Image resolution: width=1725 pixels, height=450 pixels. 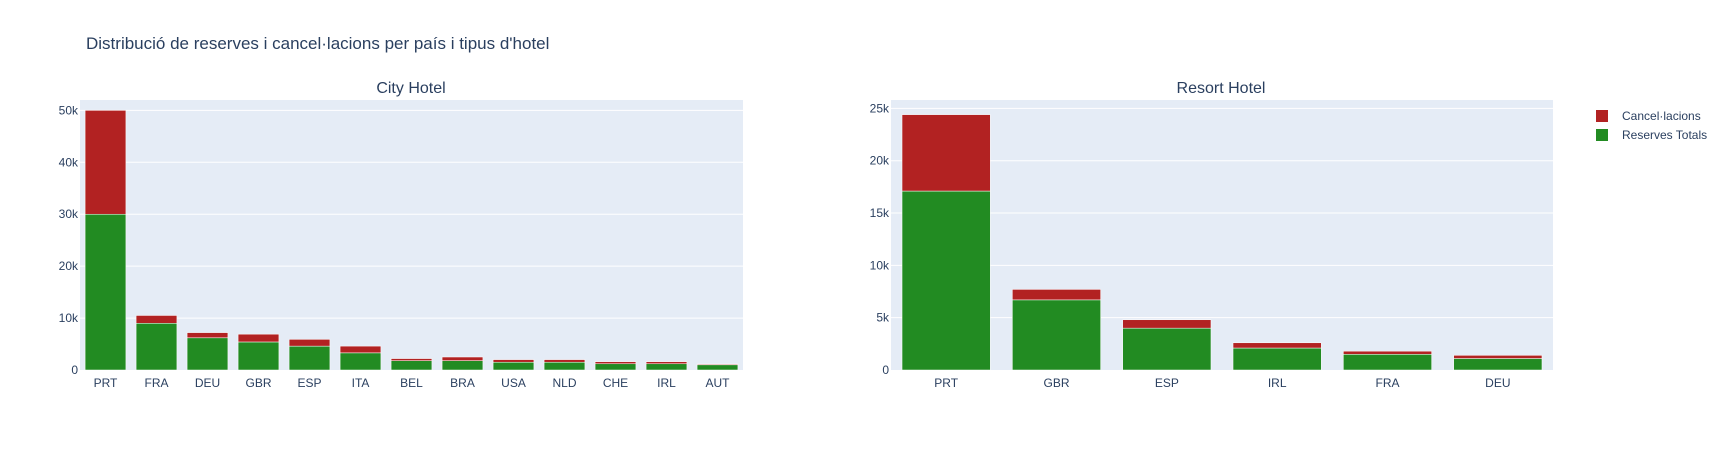 What do you see at coordinates (105, 292) in the screenshot?
I see `city-bar-bookings-prt` at bounding box center [105, 292].